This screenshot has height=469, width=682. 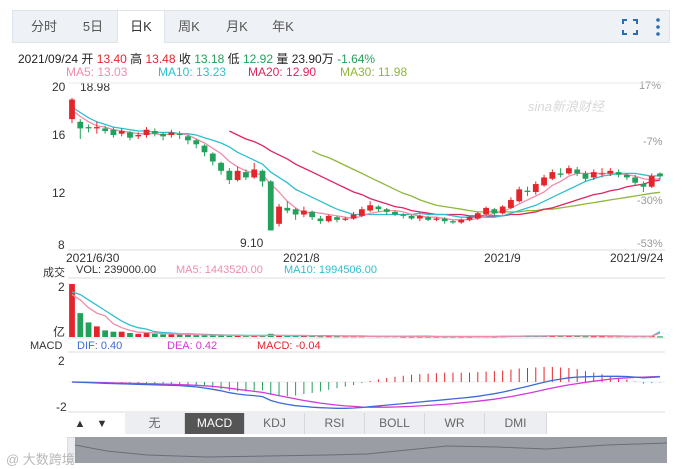 I want to click on date-label-sep: 2021/9, so click(x=502, y=258).